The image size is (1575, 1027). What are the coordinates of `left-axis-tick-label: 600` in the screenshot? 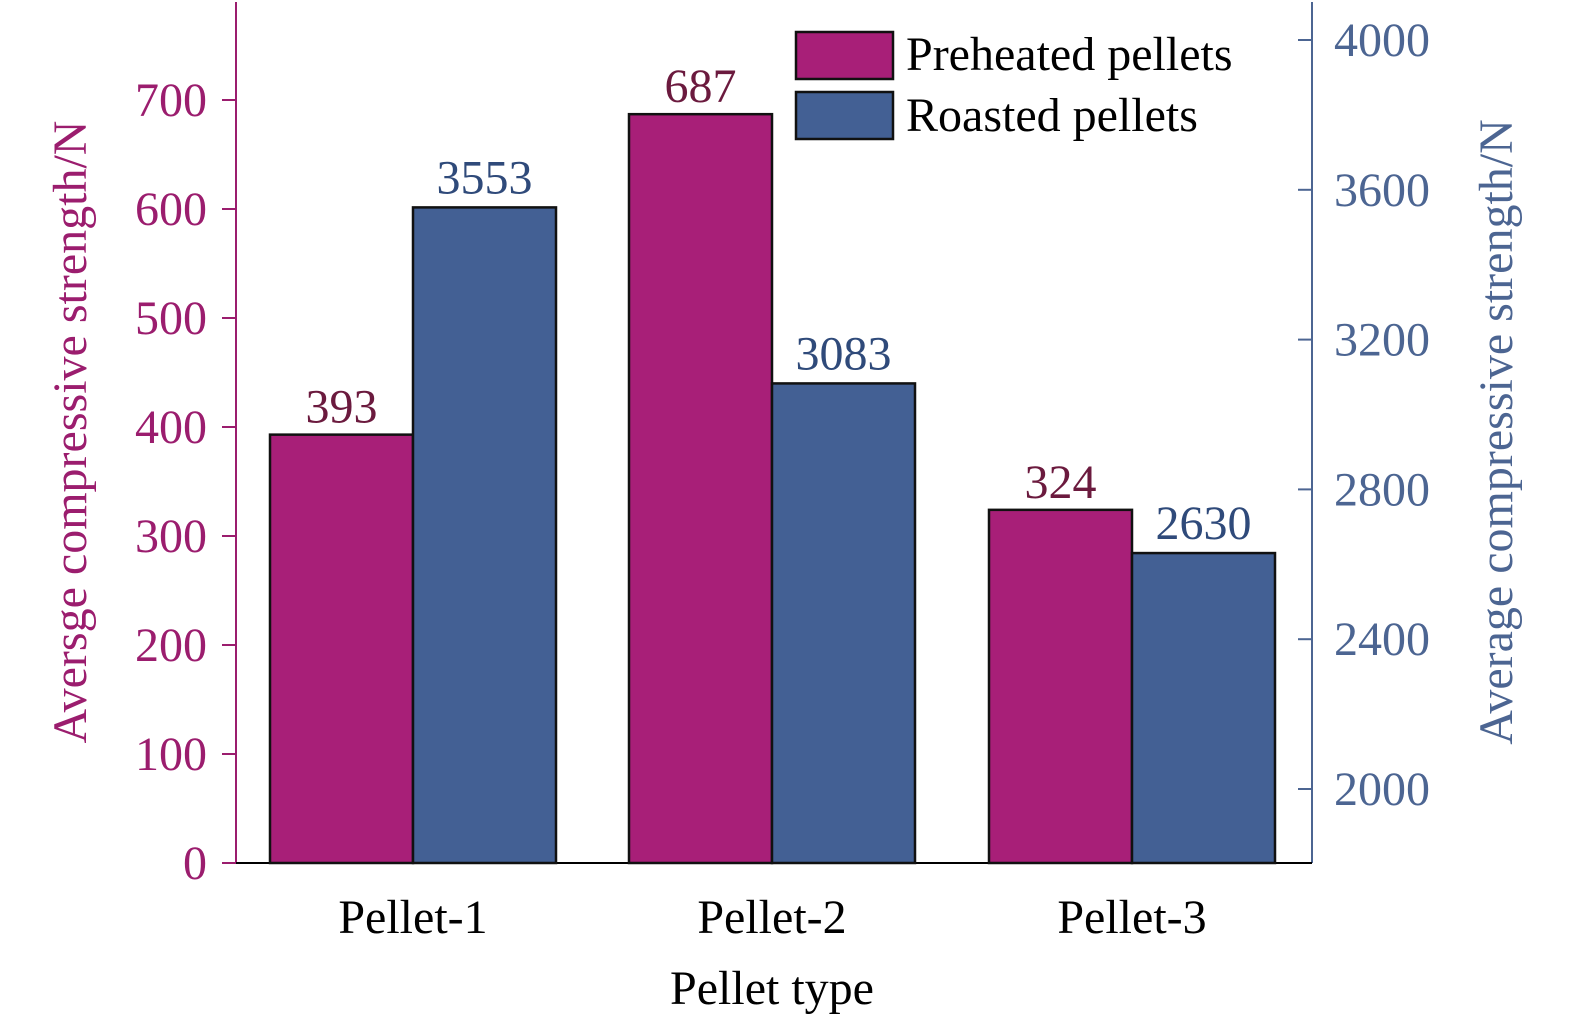 It's located at (171, 209).